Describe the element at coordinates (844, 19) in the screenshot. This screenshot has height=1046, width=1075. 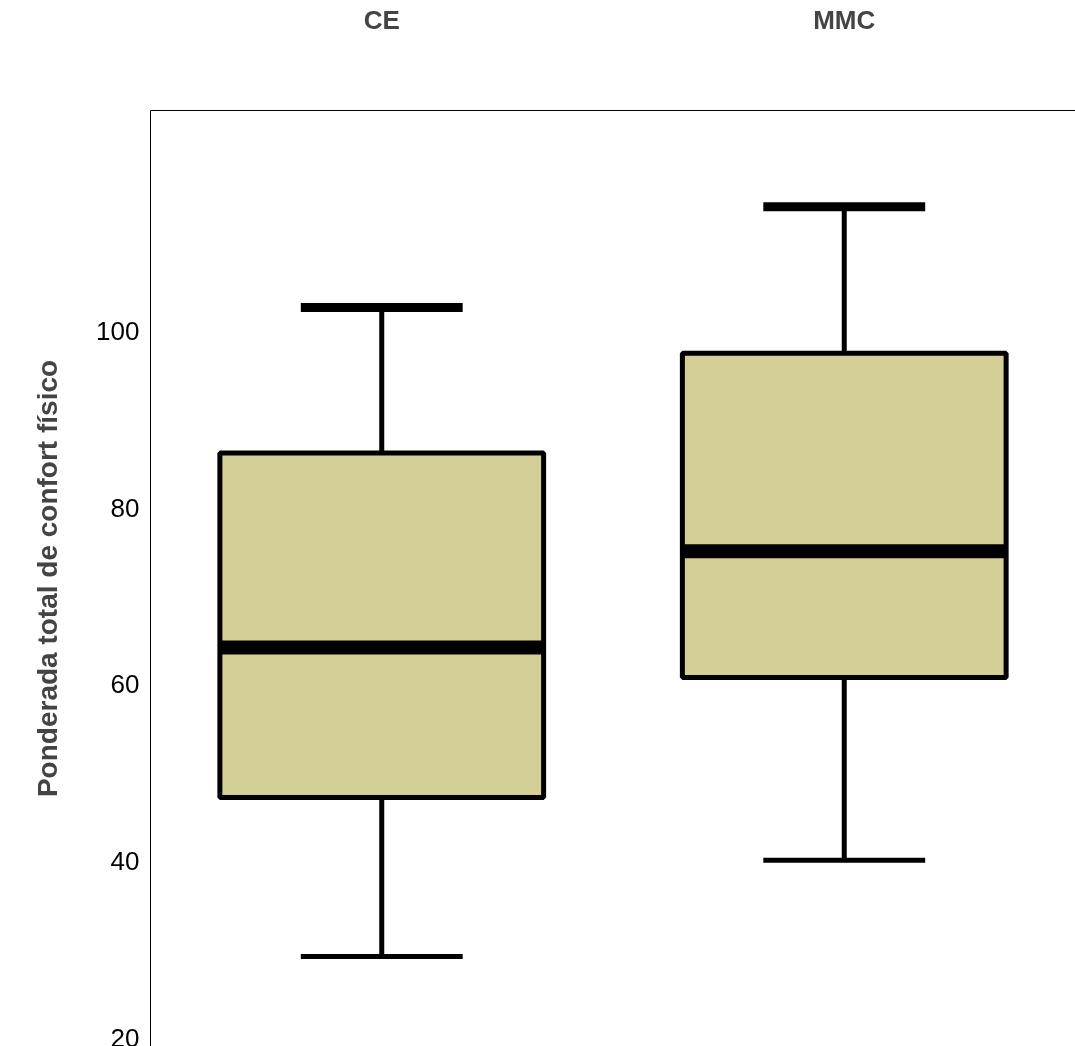
I see `x-tick-label: MMC` at that location.